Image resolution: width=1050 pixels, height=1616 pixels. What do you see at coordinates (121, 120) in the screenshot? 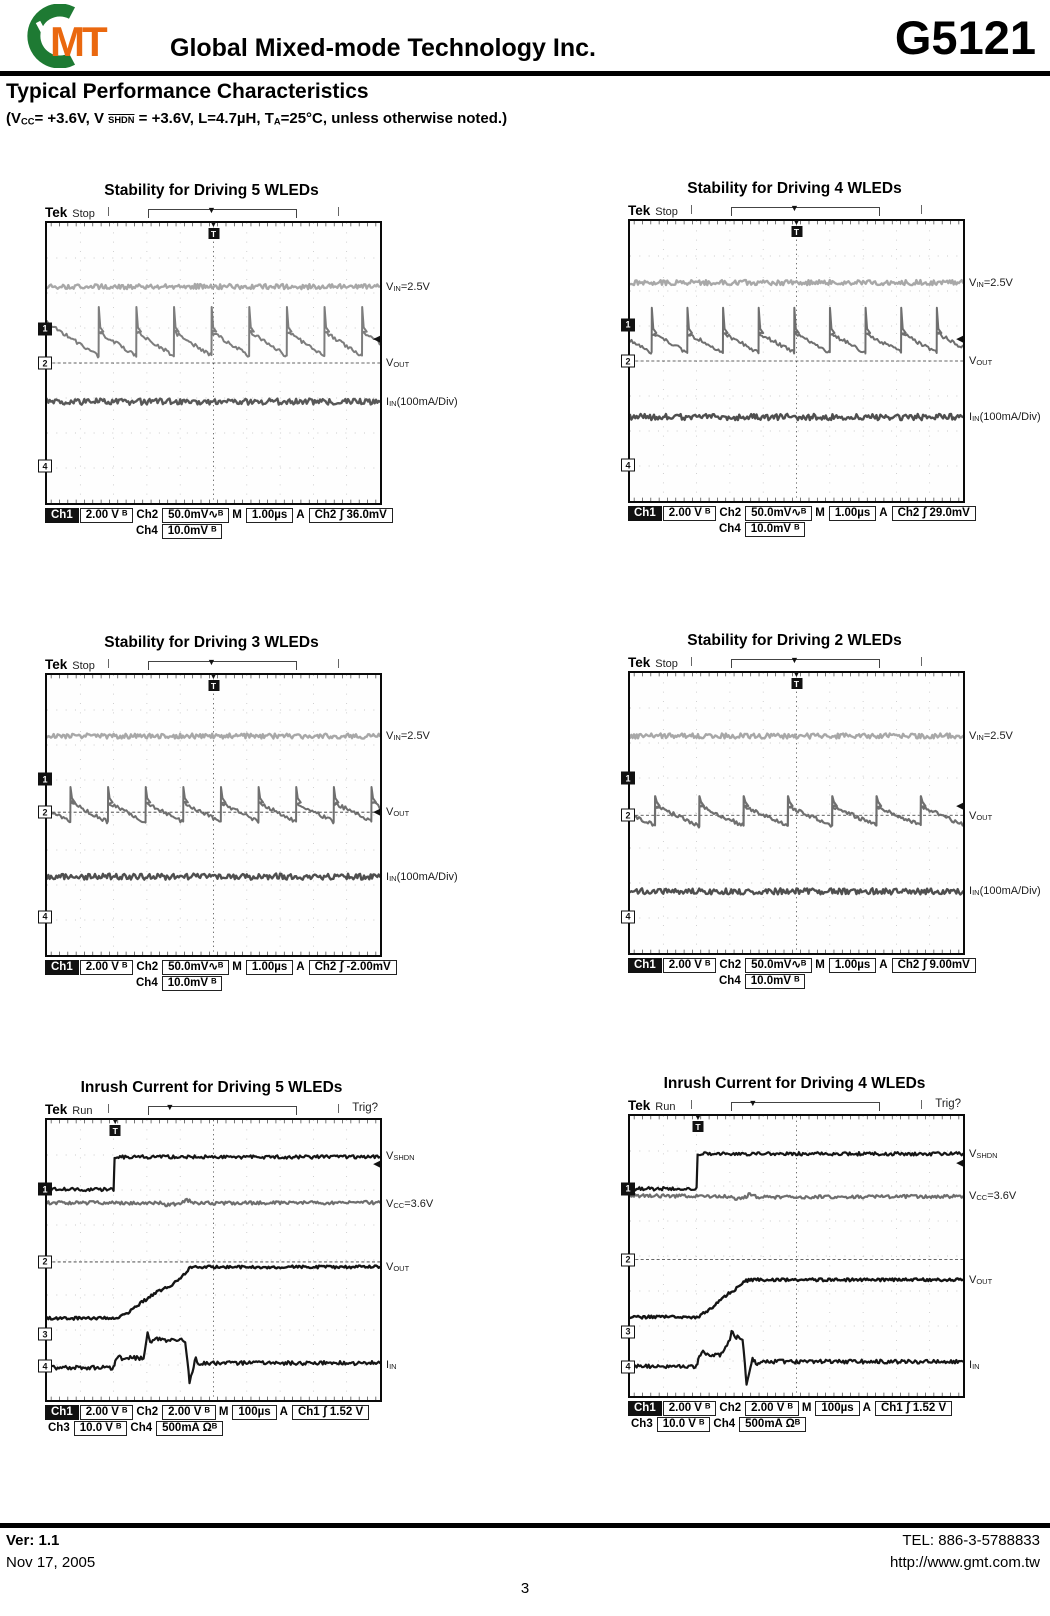
I see `cond-sub-shdn-overline: SHDN` at bounding box center [121, 120].